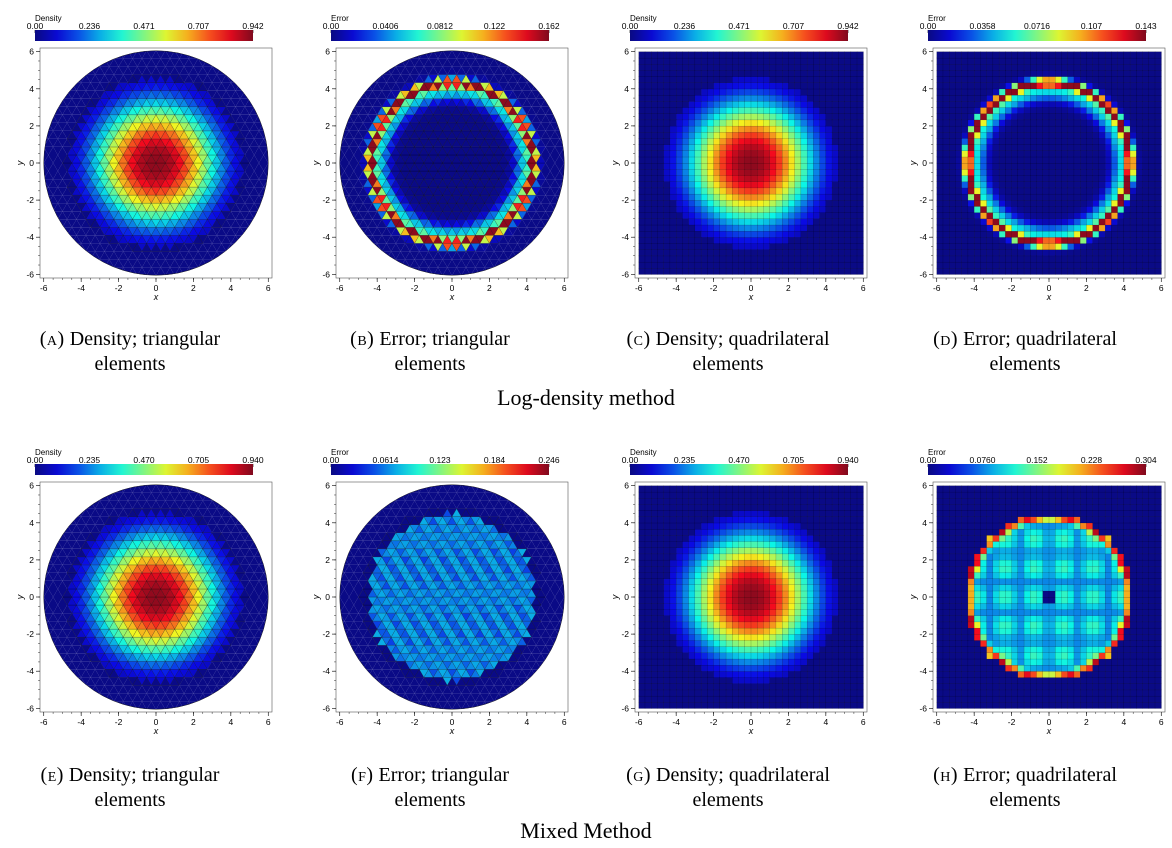 This screenshot has height=848, width=1172. What do you see at coordinates (1146, 26) in the screenshot?
I see `colorbar-tick-label: 0.143` at bounding box center [1146, 26].